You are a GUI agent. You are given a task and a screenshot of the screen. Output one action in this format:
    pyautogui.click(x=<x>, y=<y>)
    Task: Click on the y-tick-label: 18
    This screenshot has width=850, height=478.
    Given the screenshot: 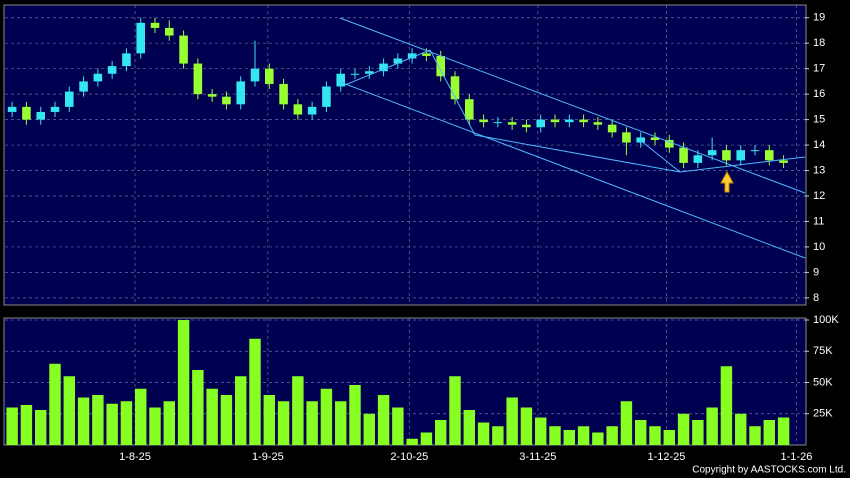 What is the action you would take?
    pyautogui.click(x=819, y=43)
    